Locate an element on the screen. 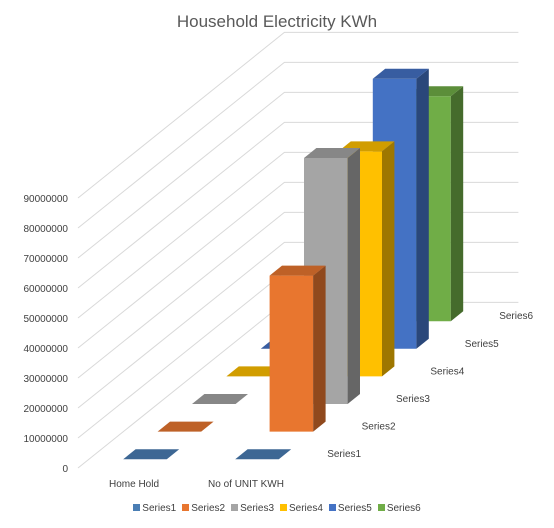 This screenshot has height=528, width=554. y-tick-label: 0 is located at coordinates (65, 469).